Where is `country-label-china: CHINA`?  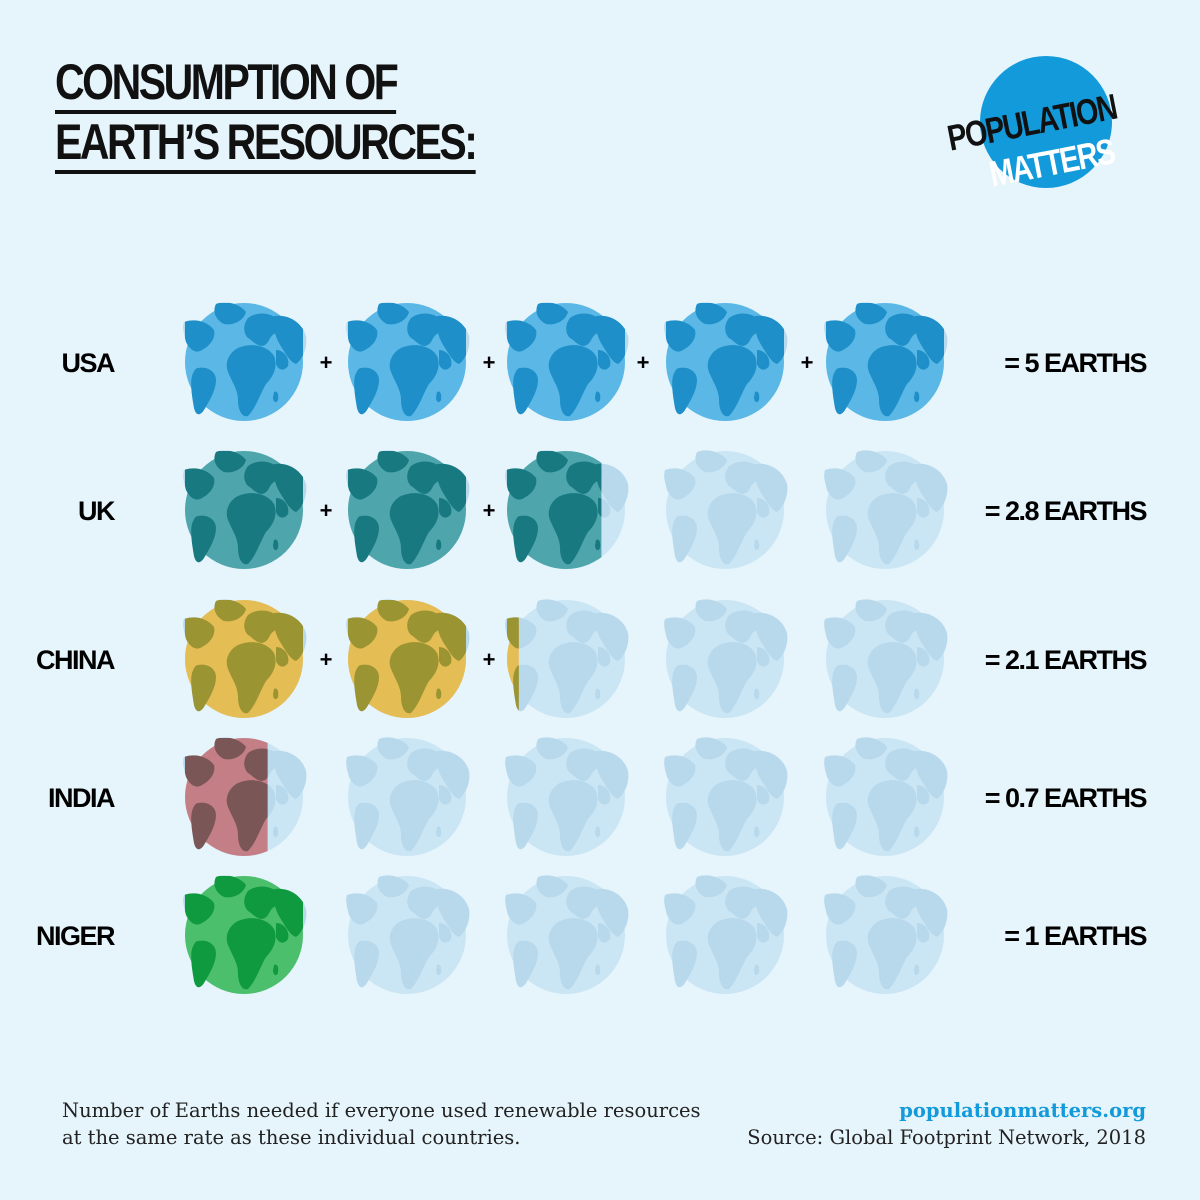
country-label-china: CHINA is located at coordinates (75, 660).